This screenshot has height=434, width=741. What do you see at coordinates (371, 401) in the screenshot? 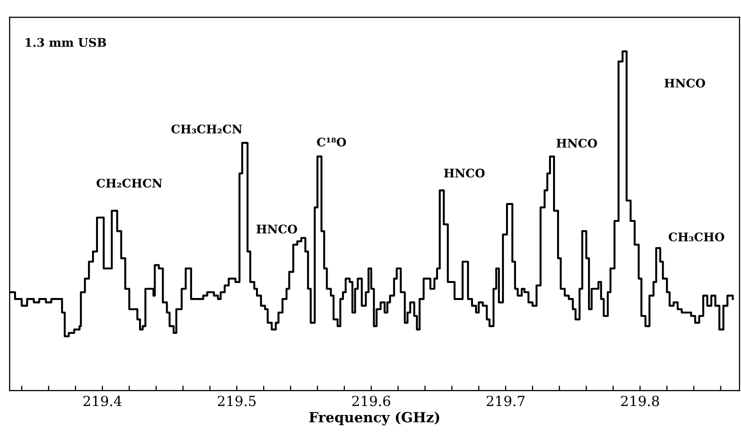
I see `x-tick-label: 219.6` at bounding box center [371, 401].